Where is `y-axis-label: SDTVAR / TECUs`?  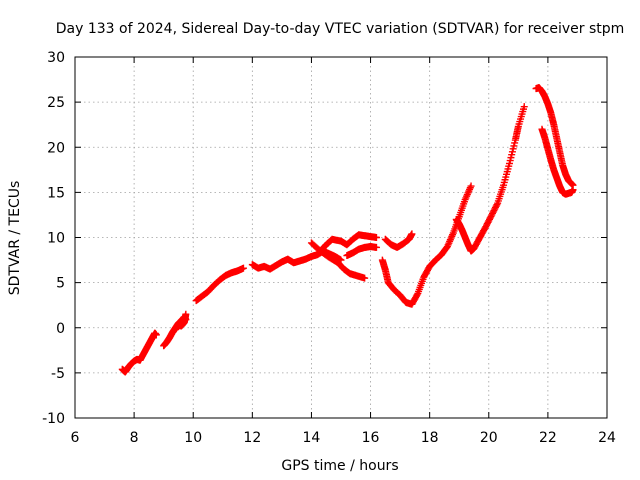
y-axis-label: SDTVAR / TECUs is located at coordinates (15, 238).